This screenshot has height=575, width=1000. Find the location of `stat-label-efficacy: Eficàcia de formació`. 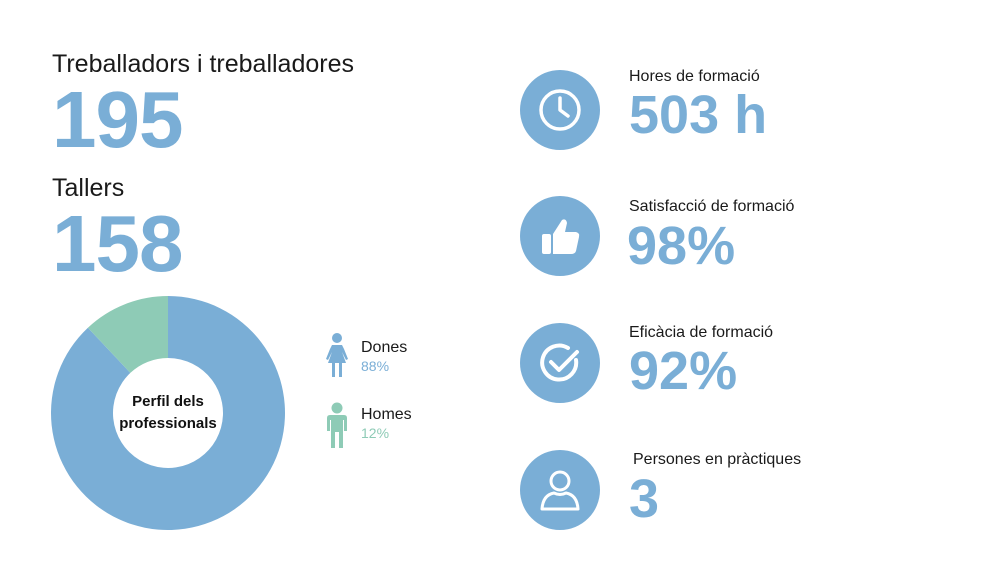

stat-label-efficacy: Eficàcia de formació is located at coordinates (701, 332).